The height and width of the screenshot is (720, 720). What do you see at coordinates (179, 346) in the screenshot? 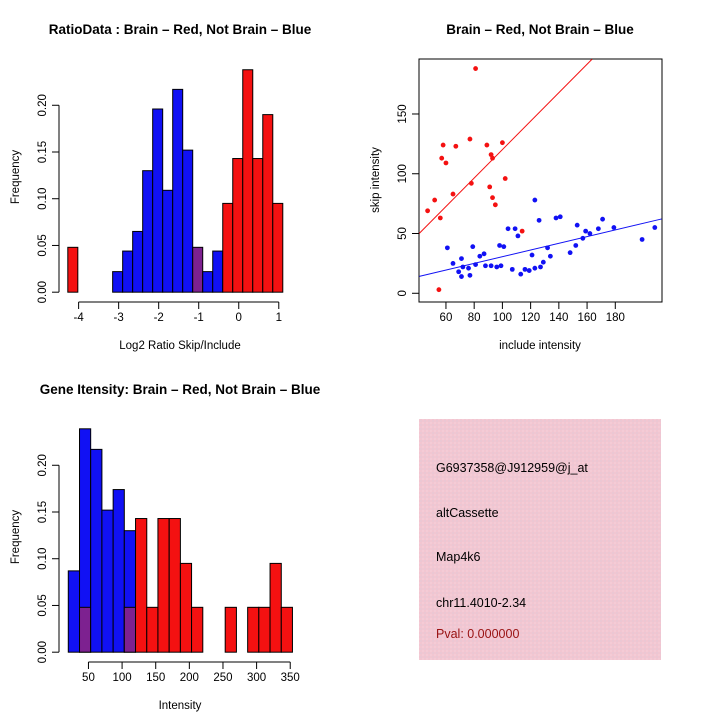
I see `x-axis-label: Log2 Ratio Skip/Include` at bounding box center [179, 346].